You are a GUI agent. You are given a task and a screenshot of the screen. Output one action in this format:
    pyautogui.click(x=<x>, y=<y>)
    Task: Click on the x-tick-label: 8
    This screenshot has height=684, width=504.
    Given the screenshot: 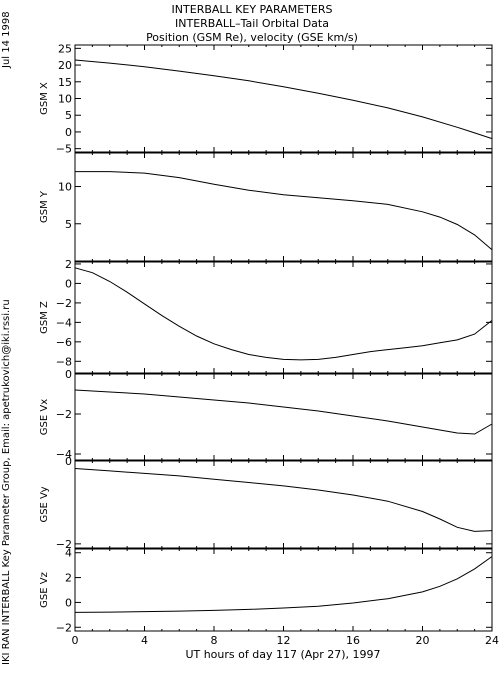 What is the action you would take?
    pyautogui.click(x=214, y=640)
    